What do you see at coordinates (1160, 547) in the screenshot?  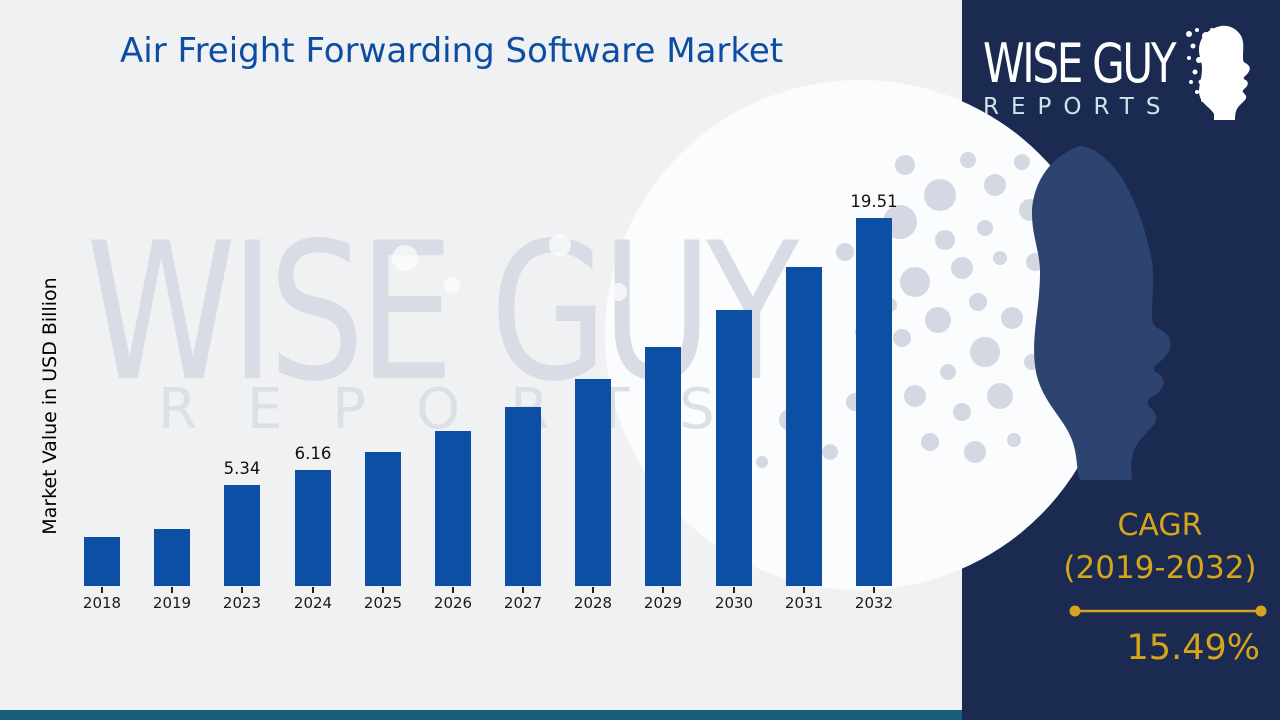 I see `cagr-block: CAGR (2019-2032)` at bounding box center [1160, 547].